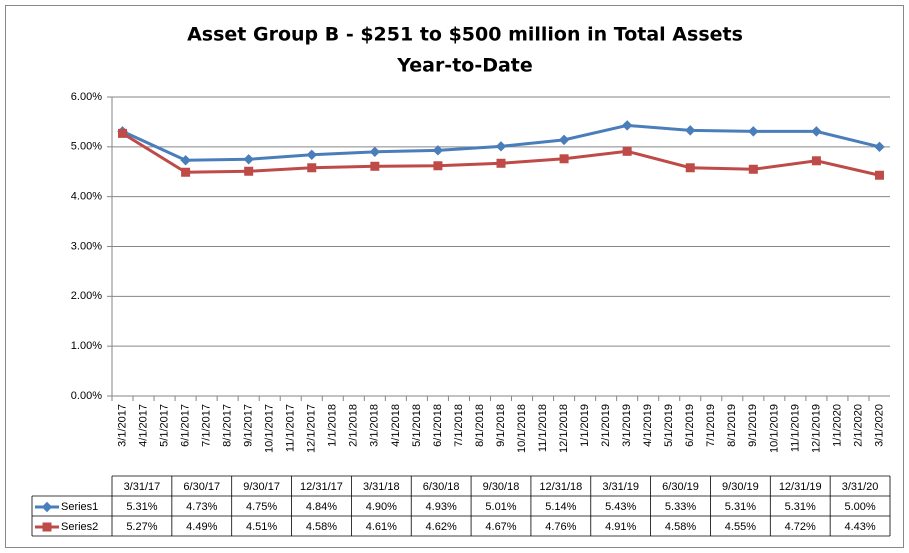  Describe the element at coordinates (837, 425) in the screenshot. I see `x-tick-label: 1/1/2020` at that location.